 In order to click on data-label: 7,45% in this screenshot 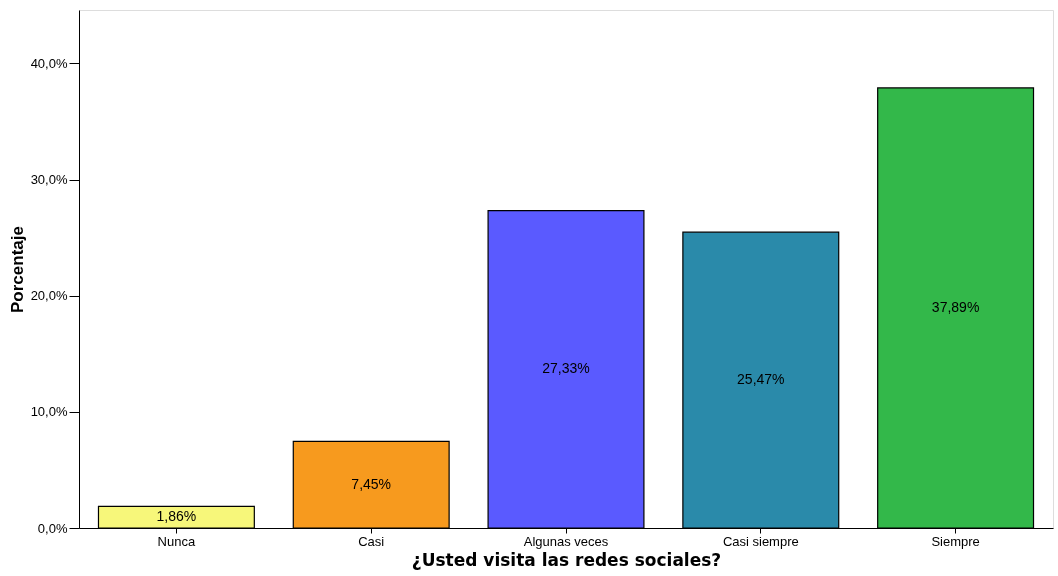, I will do `click(371, 483)`.